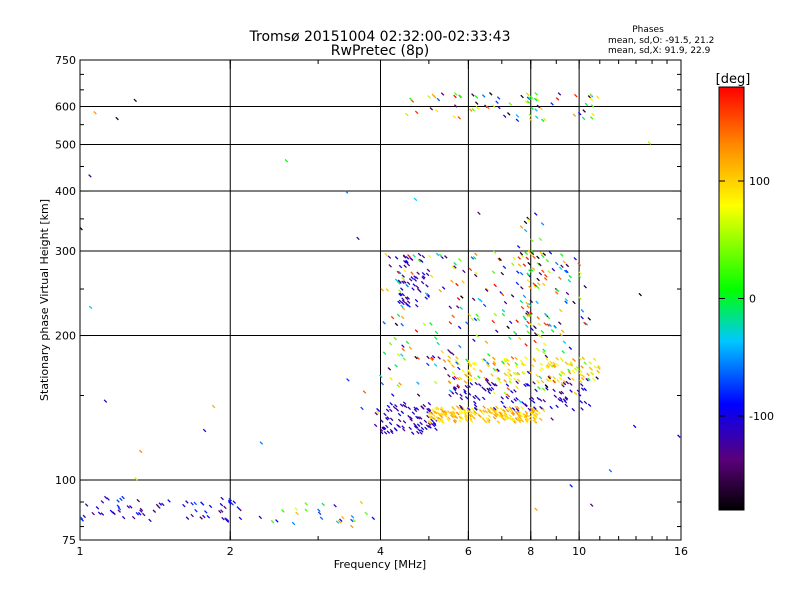 This screenshot has width=800, height=600. I want to click on x-tick-label: 10, so click(579, 551).